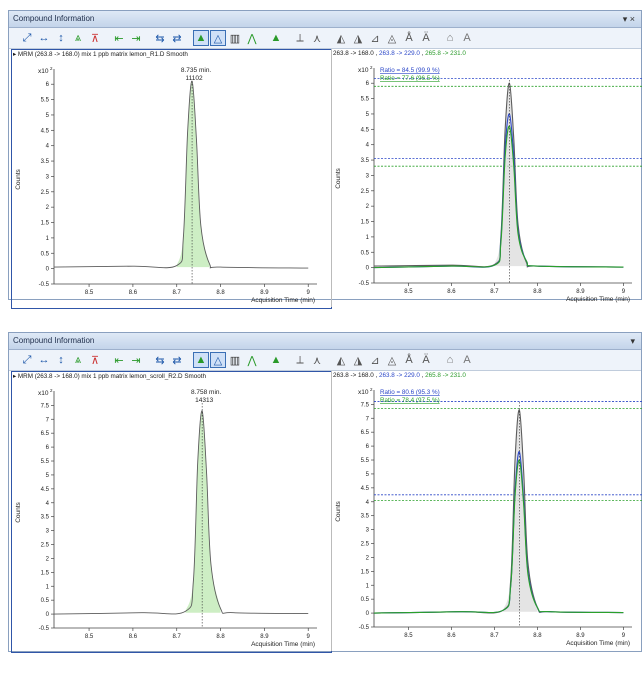  I want to click on y-axis-label: Counts, so click(18, 511).